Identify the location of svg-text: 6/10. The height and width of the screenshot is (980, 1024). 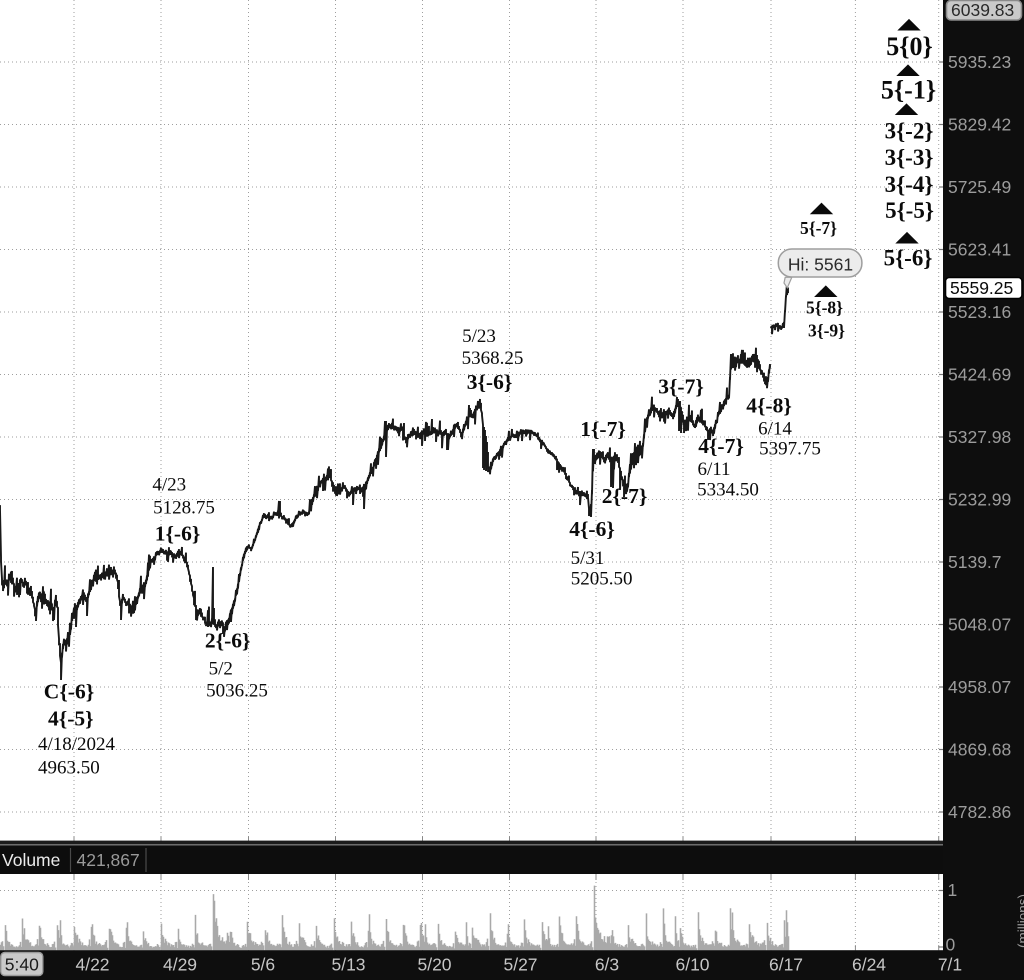
(692, 965).